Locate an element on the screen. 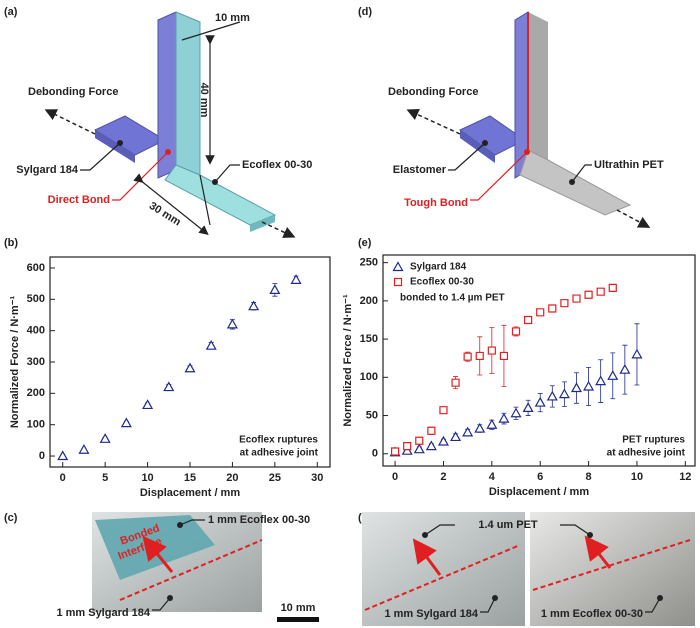 The height and width of the screenshot is (628, 700). x-tick-label: 4 is located at coordinates (492, 477).